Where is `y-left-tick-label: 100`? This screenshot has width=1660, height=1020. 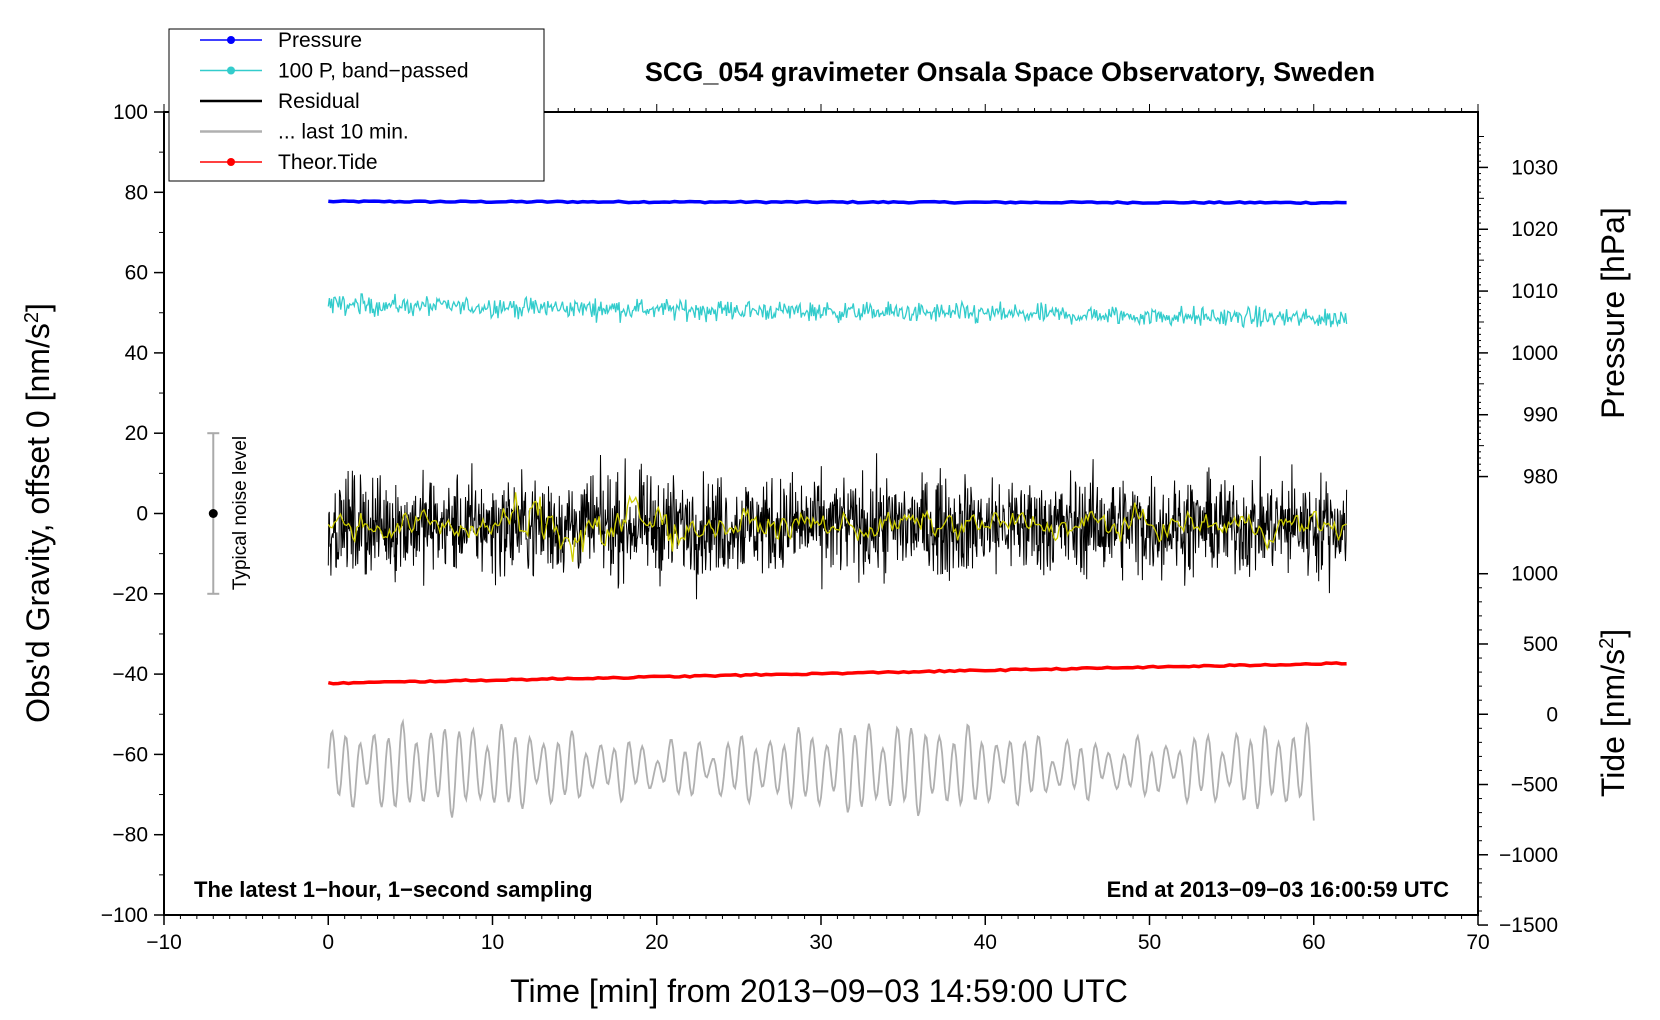 y-left-tick-label: 100 is located at coordinates (130, 112).